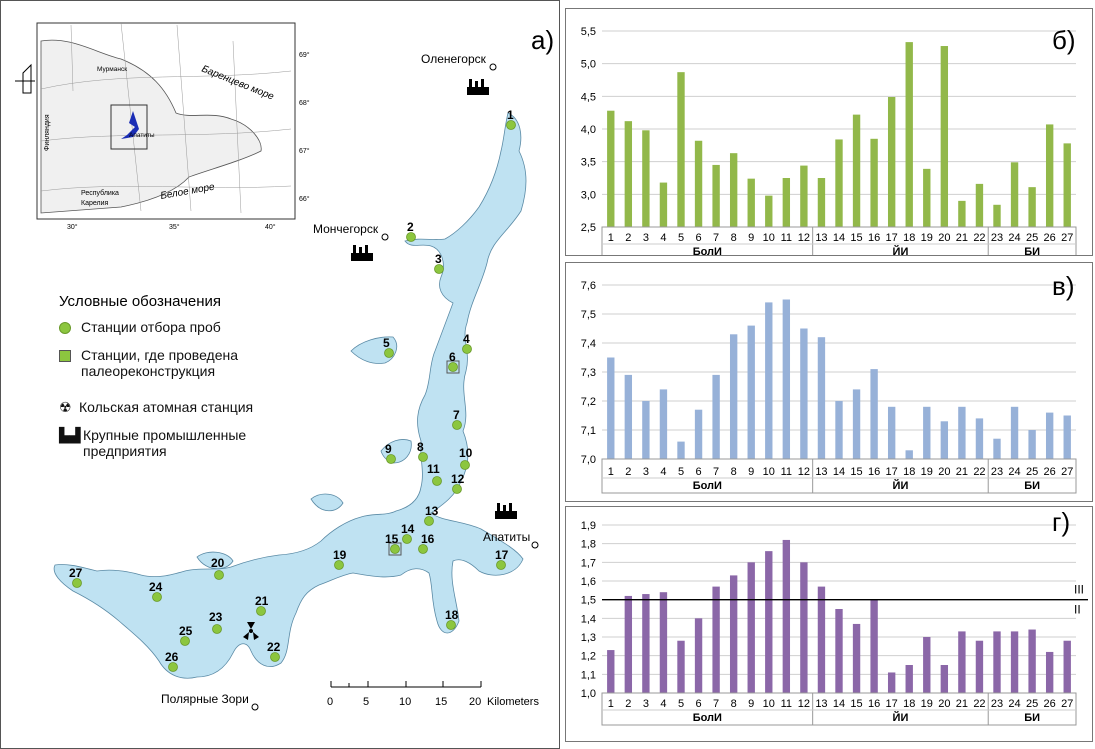 The width and height of the screenshot is (1095, 749). Describe the element at coordinates (156, 587) in the screenshot. I see `station-label-24: 24` at that location.